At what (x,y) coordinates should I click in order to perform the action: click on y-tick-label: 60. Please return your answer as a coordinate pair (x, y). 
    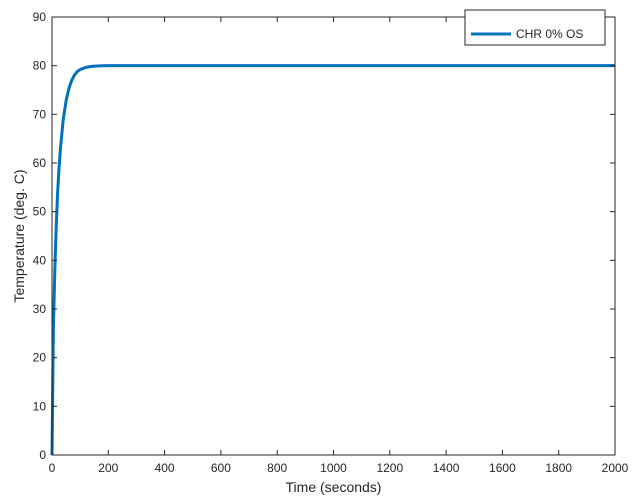
    Looking at the image, I should click on (40, 163).